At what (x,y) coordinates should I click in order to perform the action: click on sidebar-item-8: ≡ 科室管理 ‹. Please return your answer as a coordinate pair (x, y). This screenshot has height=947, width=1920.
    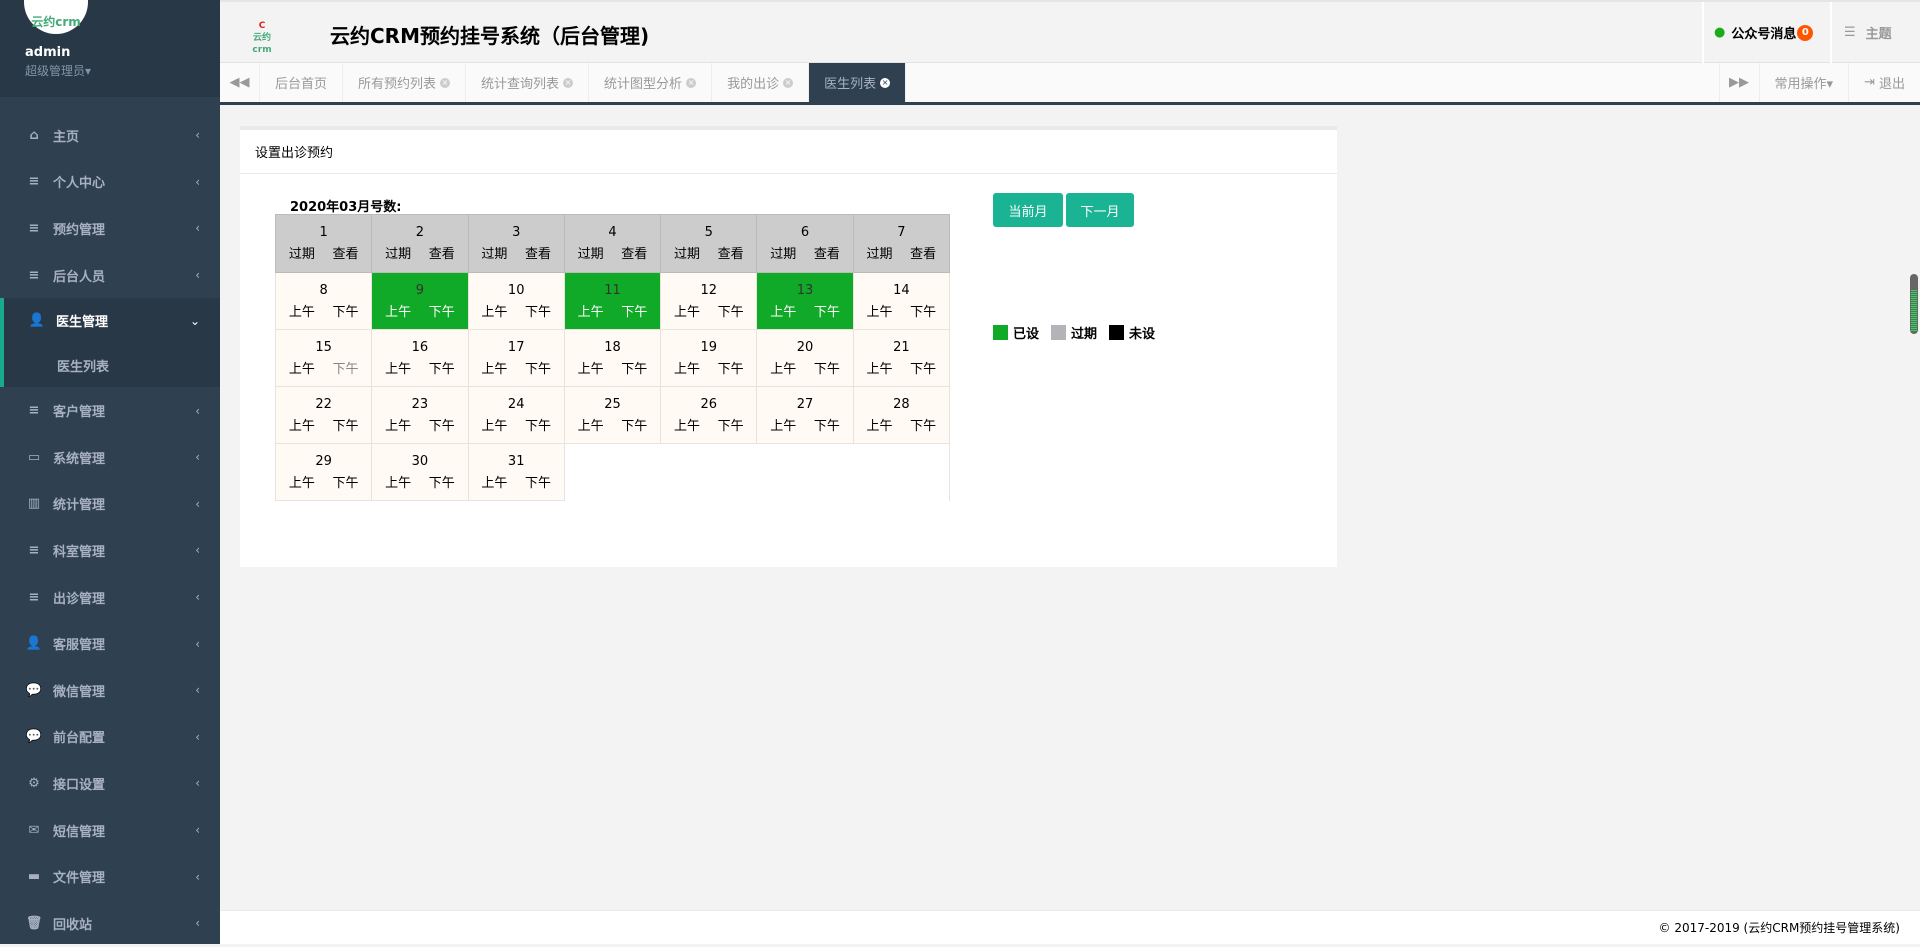
    Looking at the image, I should click on (110, 550).